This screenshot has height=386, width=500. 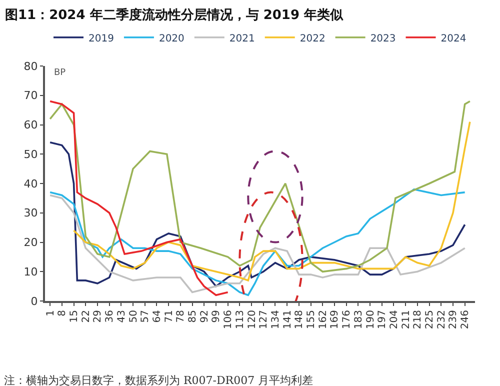 I want to click on x-tick-label: 57, so click(x=146, y=316).